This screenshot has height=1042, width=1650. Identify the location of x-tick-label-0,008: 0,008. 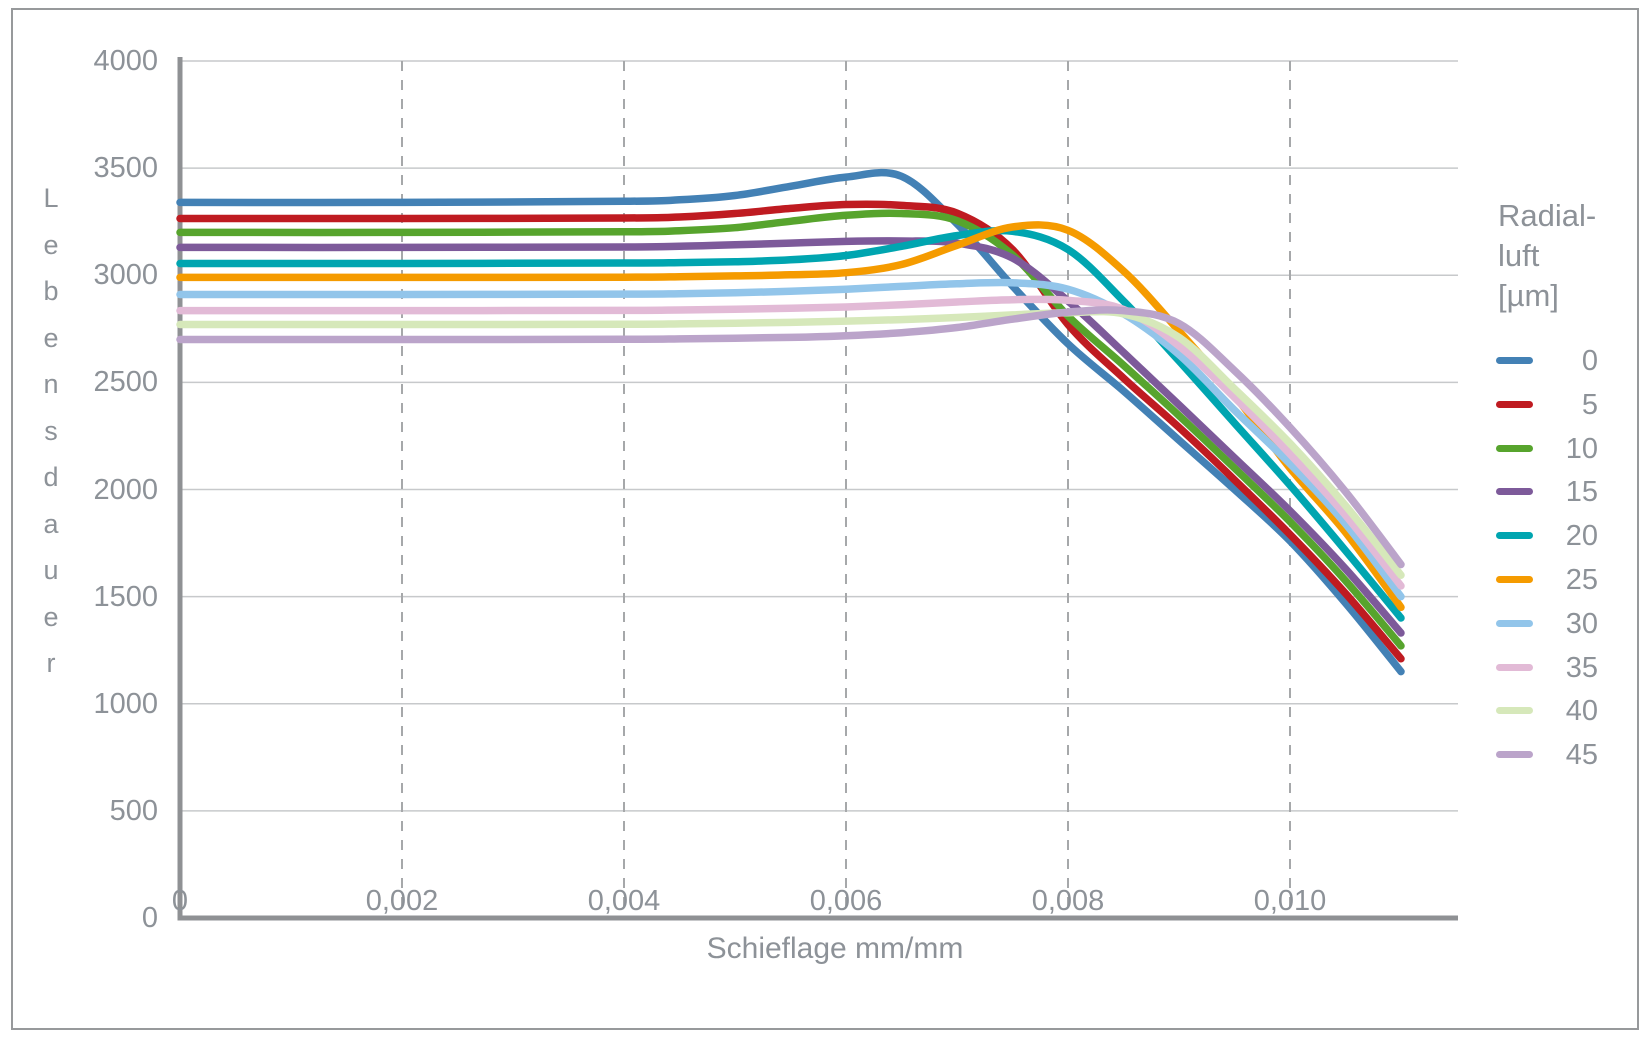
(1068, 901).